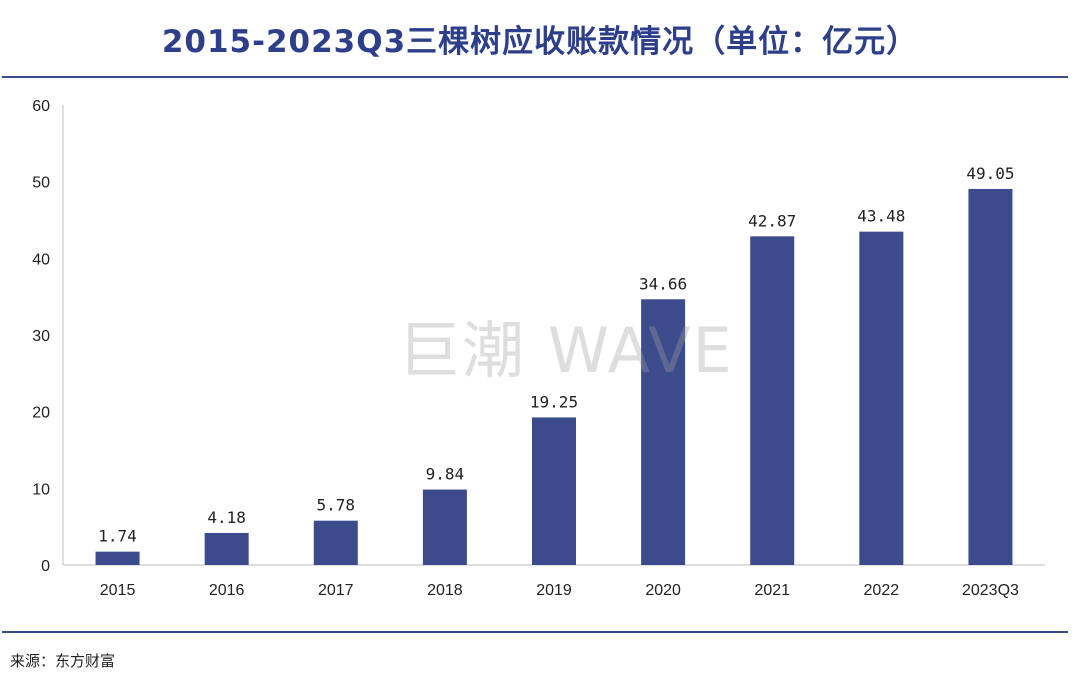  I want to click on watermark: 巨潮 WAVE, so click(566, 350).